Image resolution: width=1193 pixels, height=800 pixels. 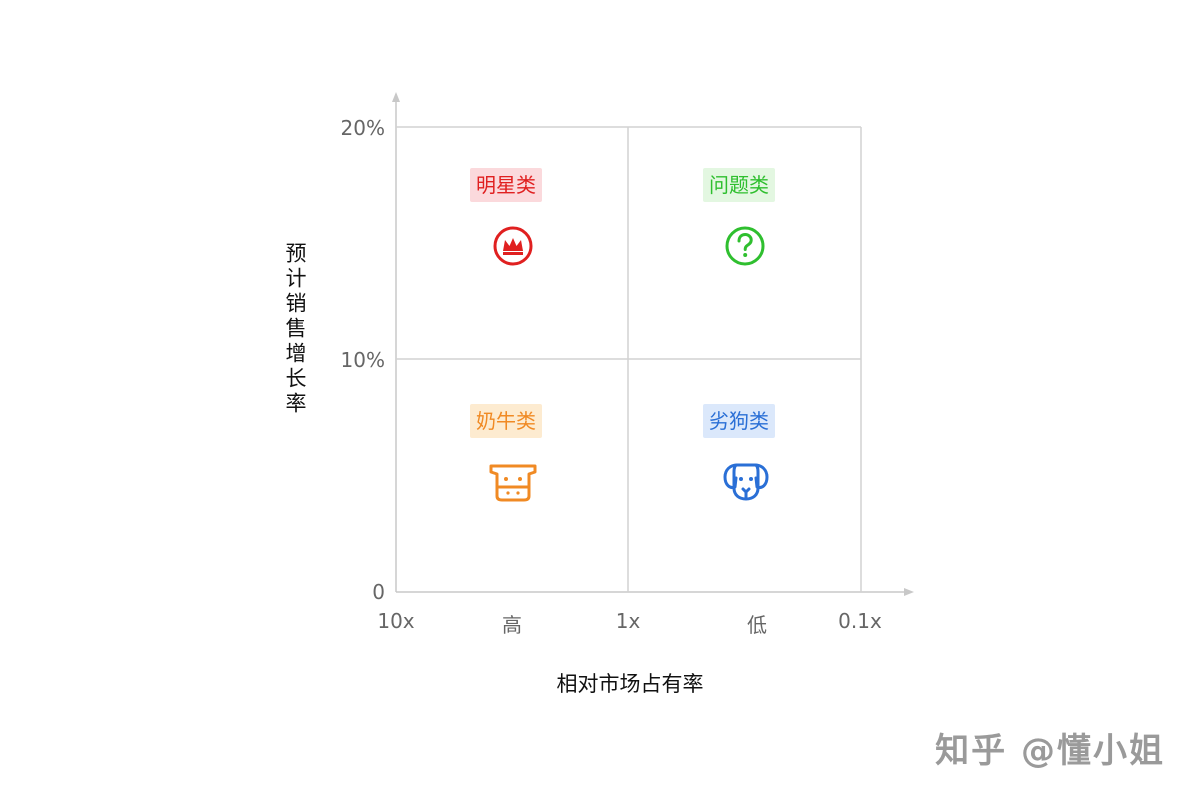 What do you see at coordinates (506, 185) in the screenshot?
I see `star-quadrant-label: 明星类` at bounding box center [506, 185].